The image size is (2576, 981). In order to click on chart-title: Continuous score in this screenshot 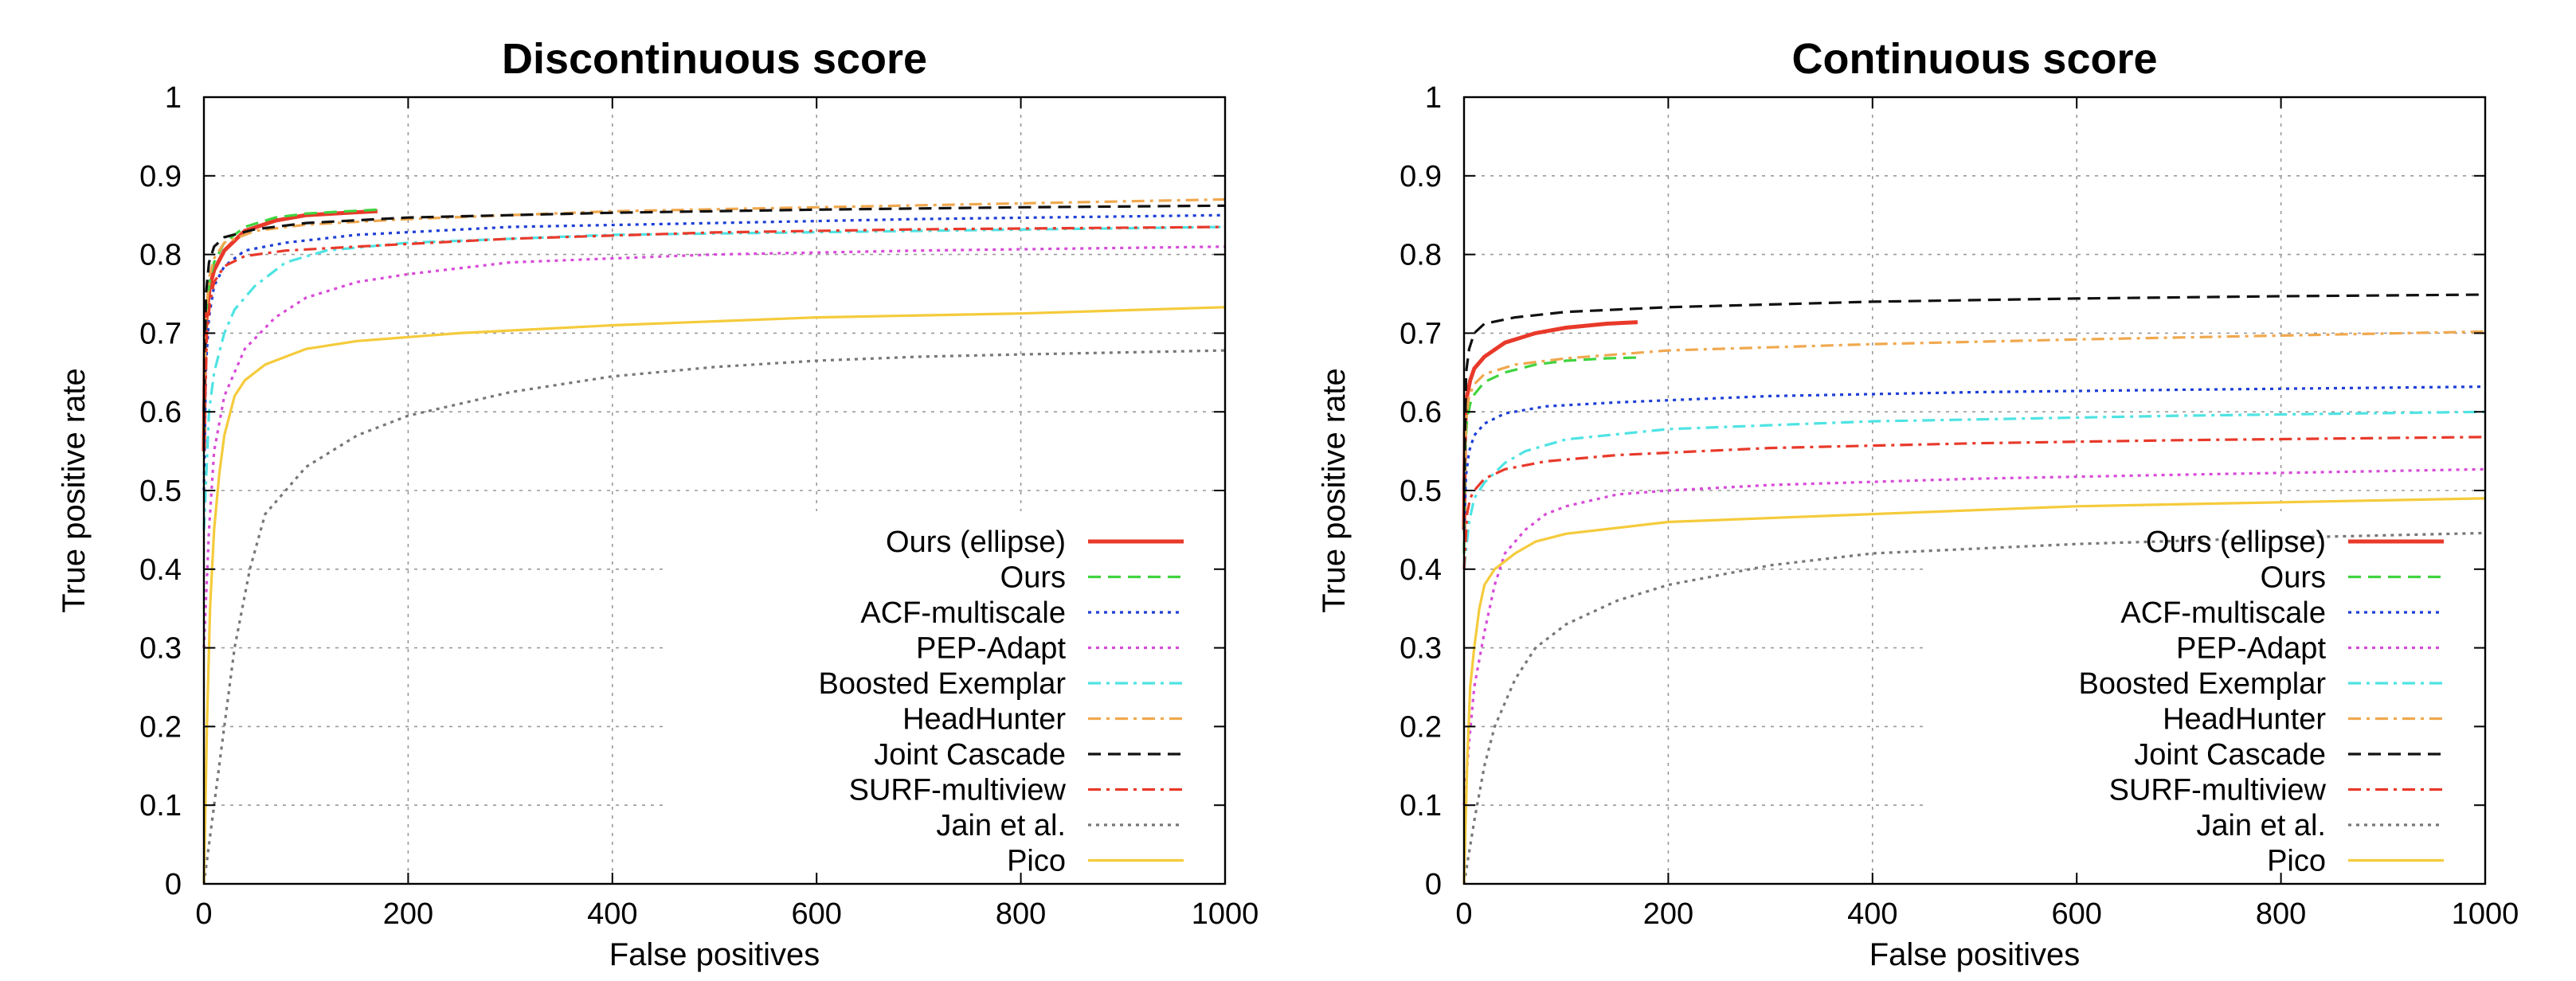, I will do `click(1974, 59)`.